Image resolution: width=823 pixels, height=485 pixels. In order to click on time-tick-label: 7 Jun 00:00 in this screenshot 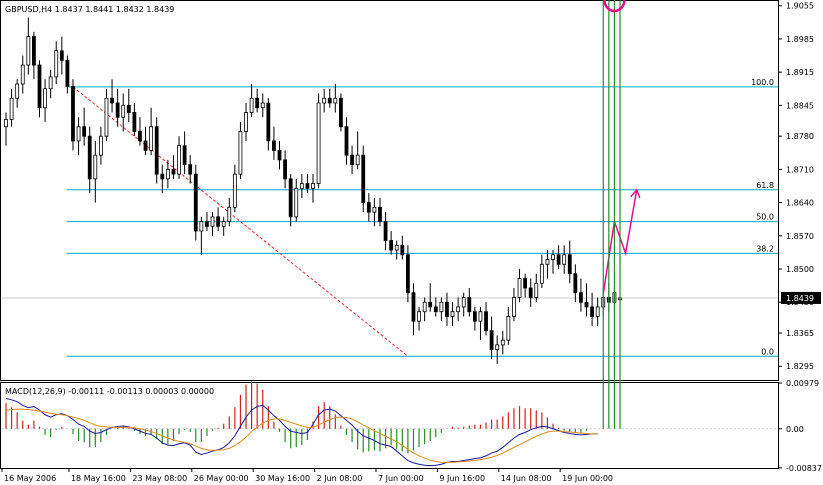, I will do `click(401, 478)`.